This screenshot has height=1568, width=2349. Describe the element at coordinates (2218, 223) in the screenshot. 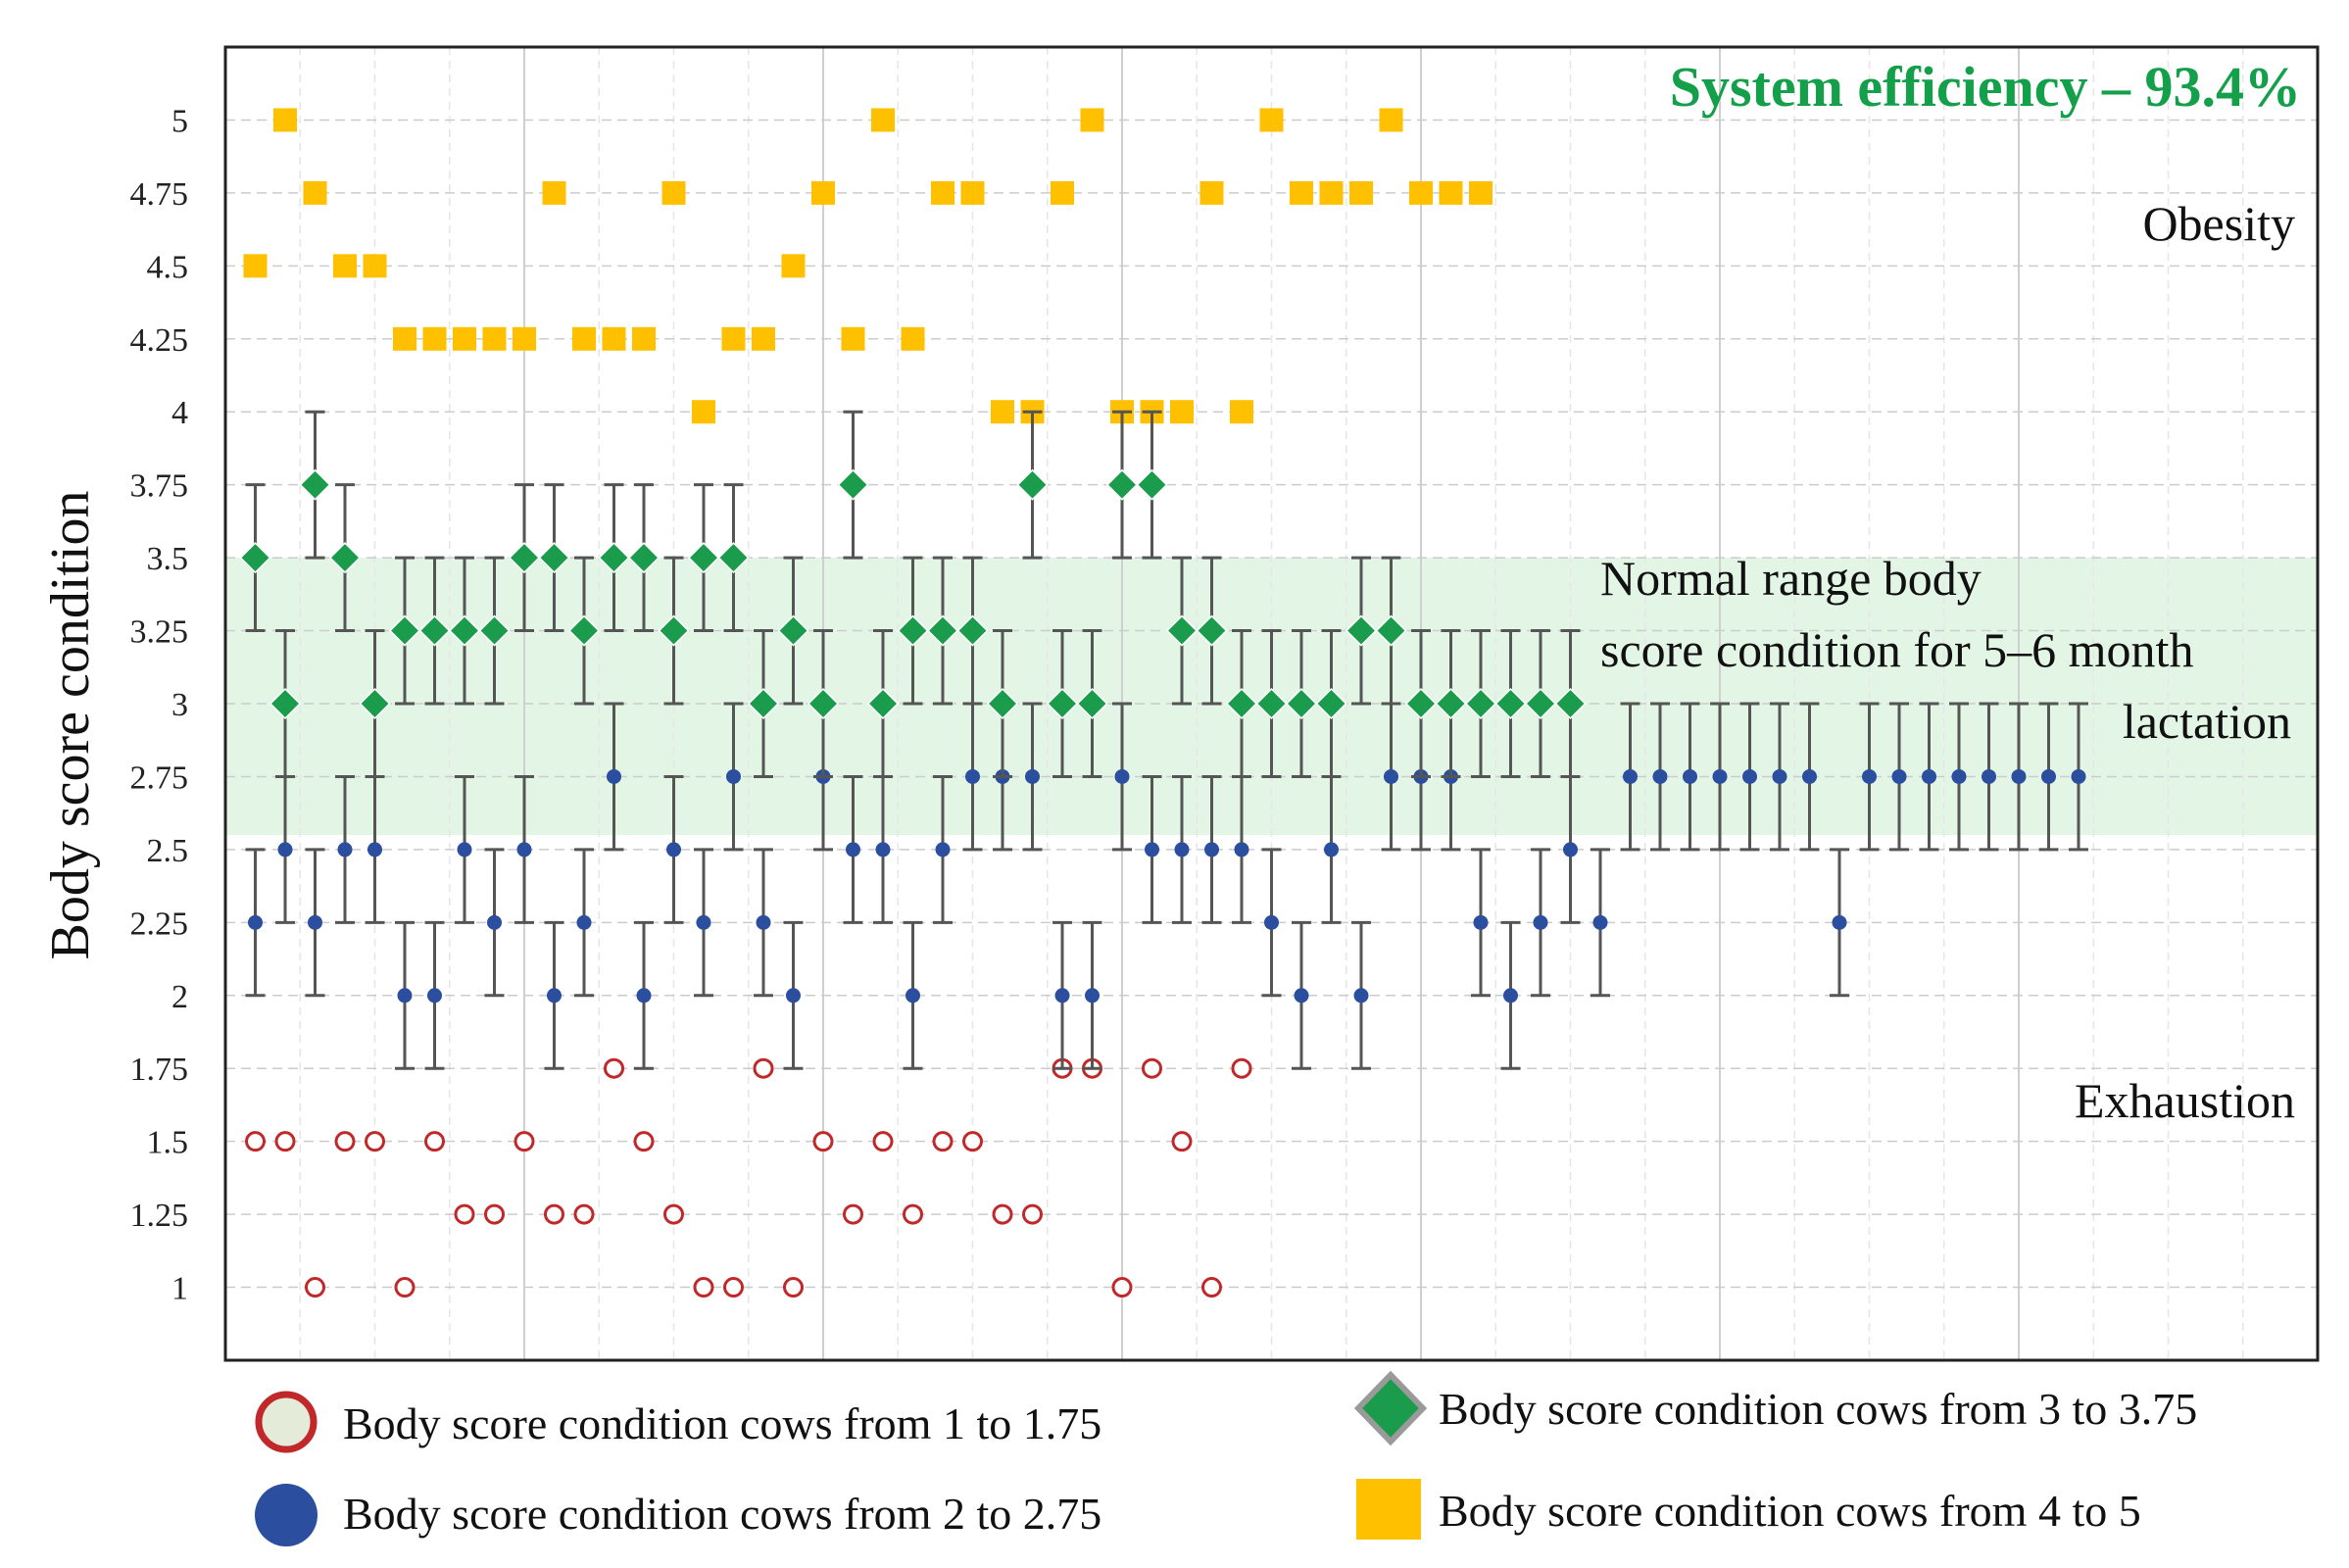

I see `obesity-annotation: Obesity` at that location.